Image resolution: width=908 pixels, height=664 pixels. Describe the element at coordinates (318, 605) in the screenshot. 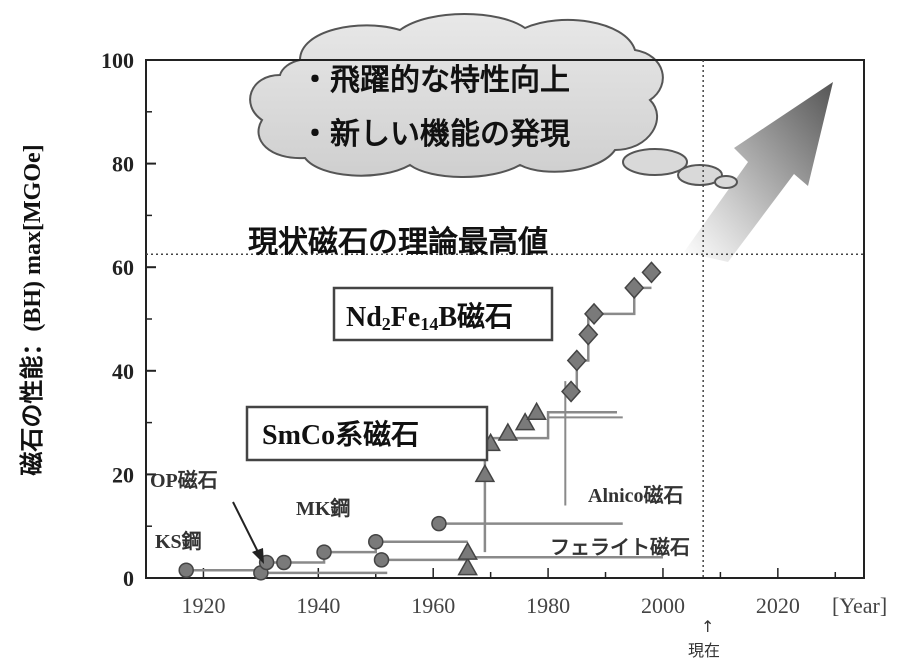

I see `x-tick-label: 1940` at that location.